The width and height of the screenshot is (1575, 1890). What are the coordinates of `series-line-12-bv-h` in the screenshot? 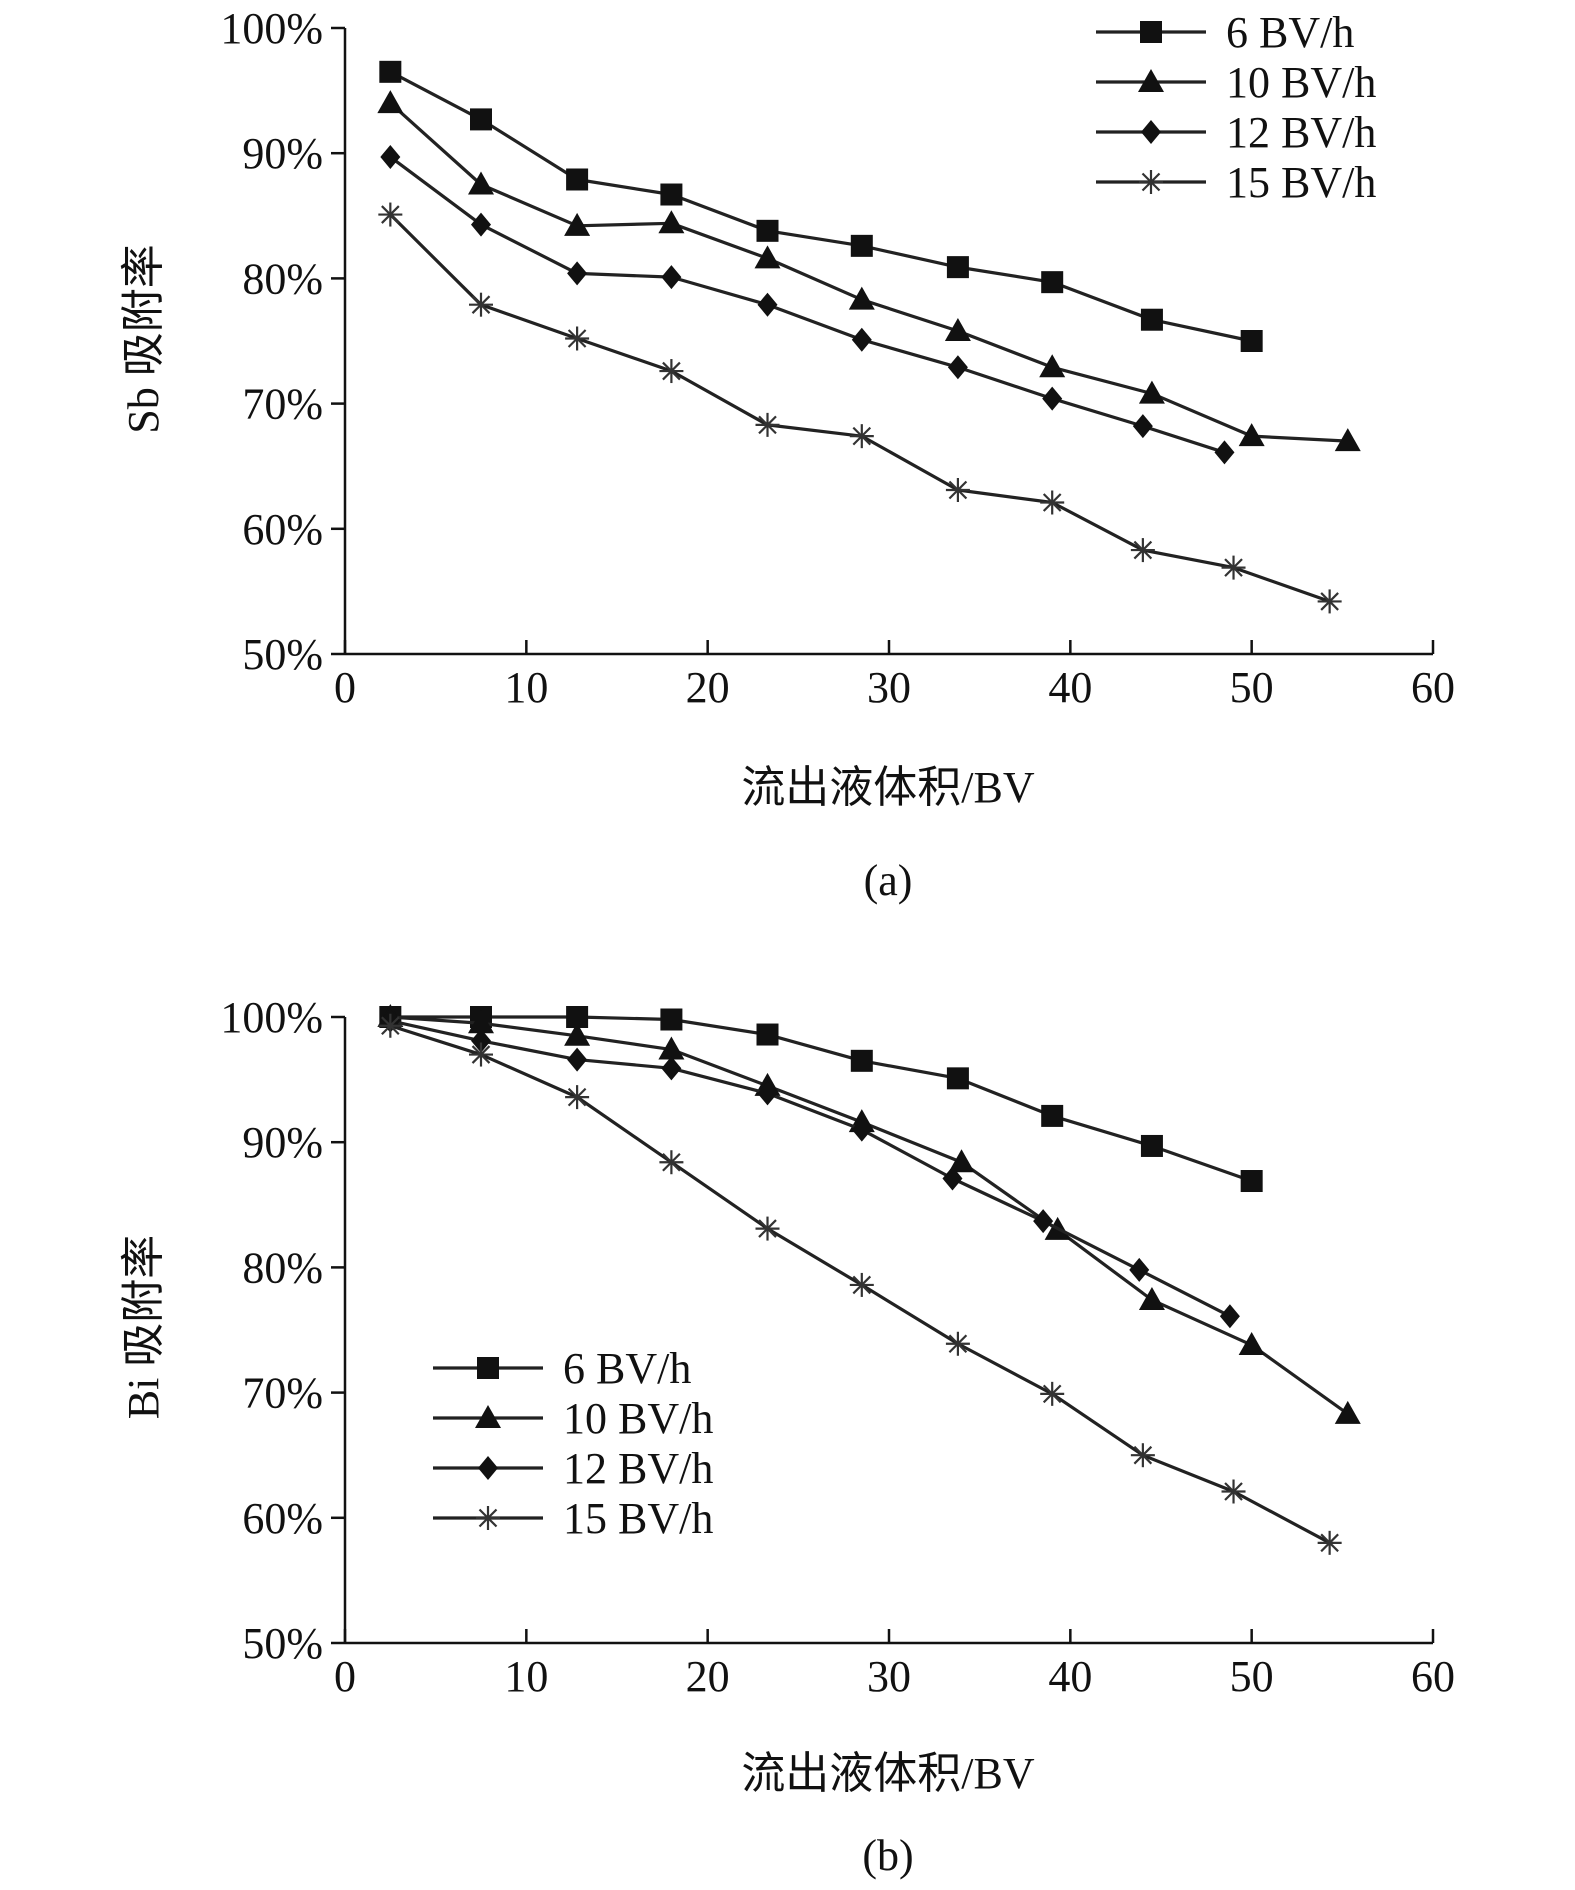 It's located at (810, 1168).